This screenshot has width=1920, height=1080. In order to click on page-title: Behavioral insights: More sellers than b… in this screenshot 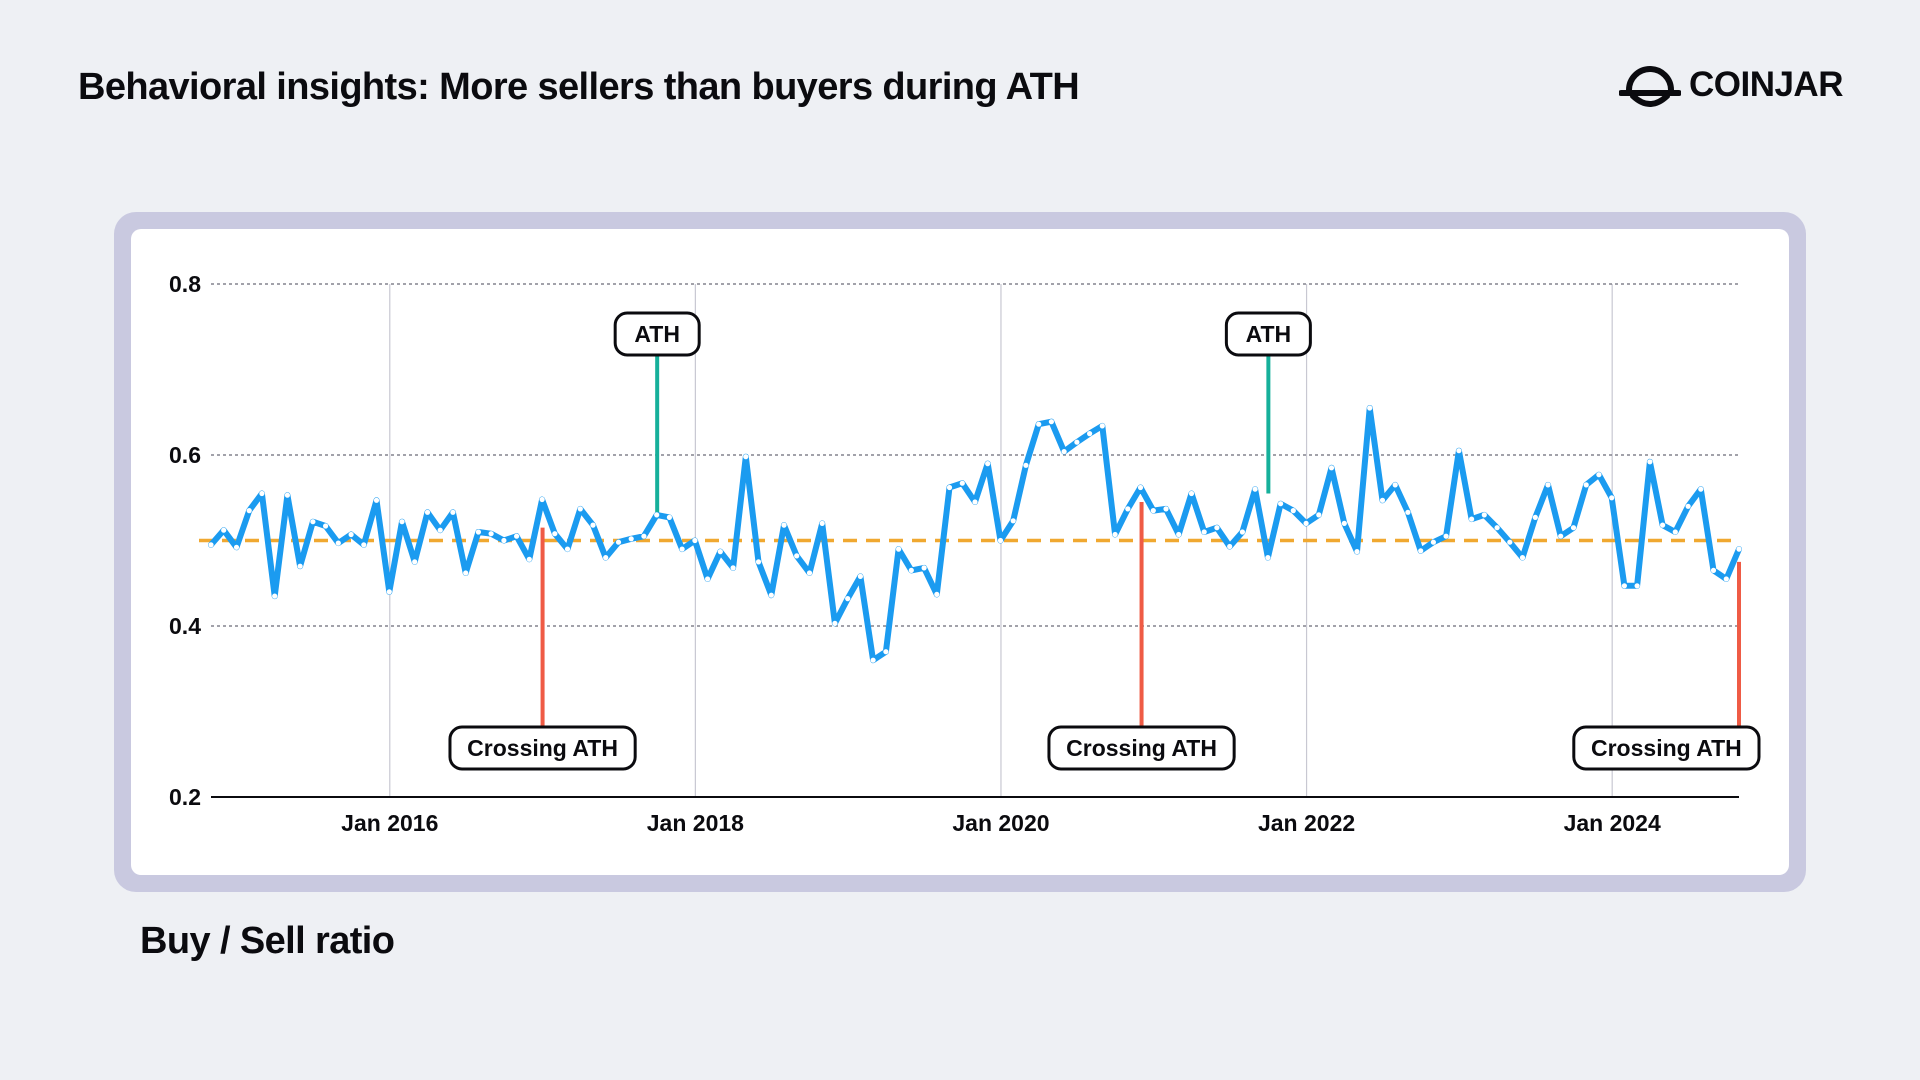, I will do `click(579, 87)`.